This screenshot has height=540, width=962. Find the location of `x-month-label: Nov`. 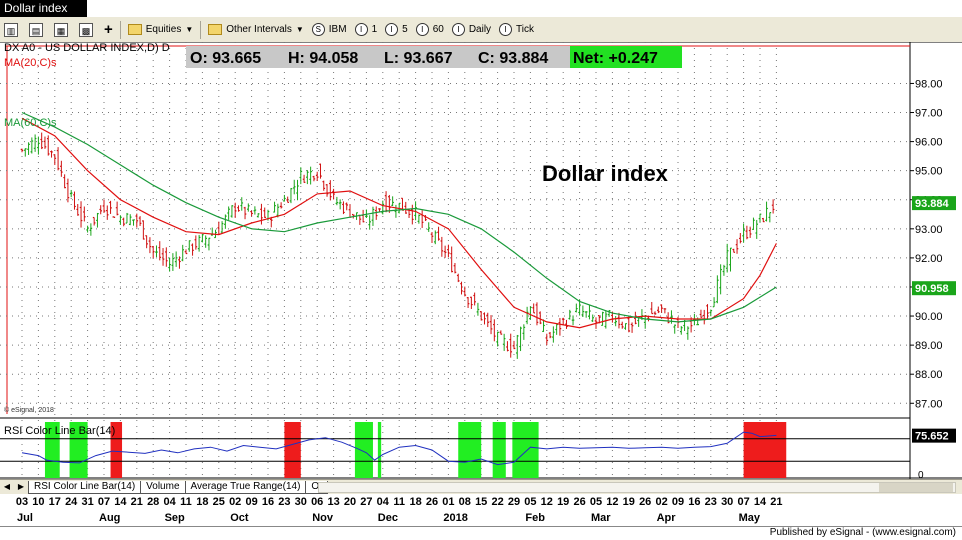

x-month-label: Nov is located at coordinates (323, 518).